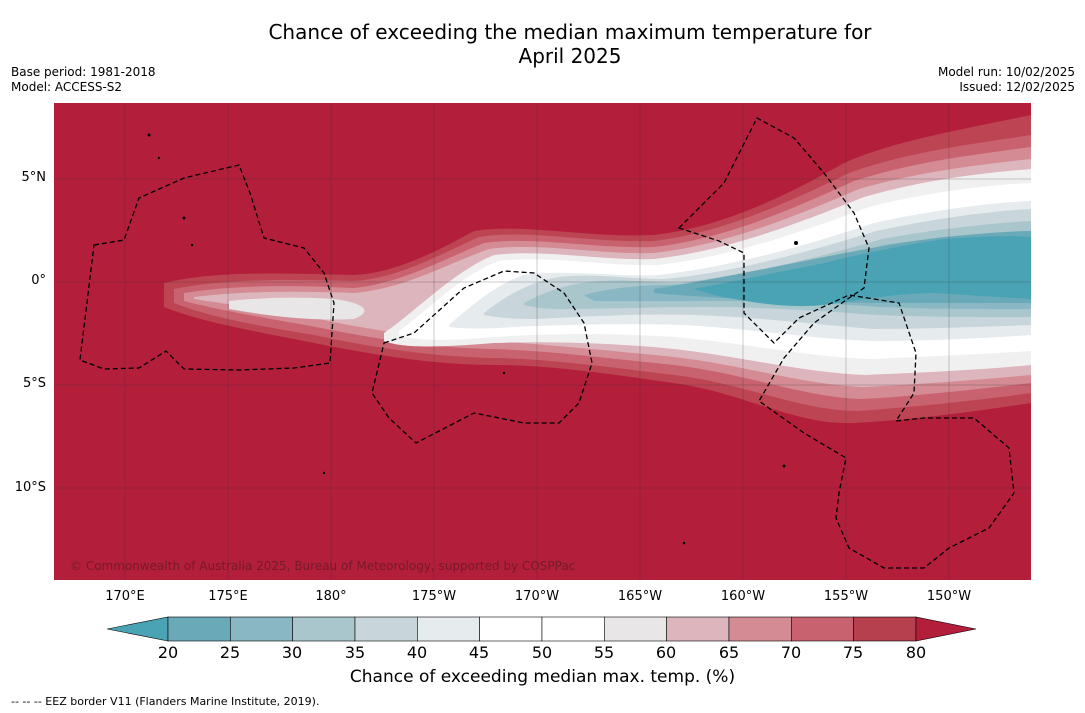 This screenshot has height=713, width=1085. I want to click on lon-label-150w: 150°W, so click(949, 596).